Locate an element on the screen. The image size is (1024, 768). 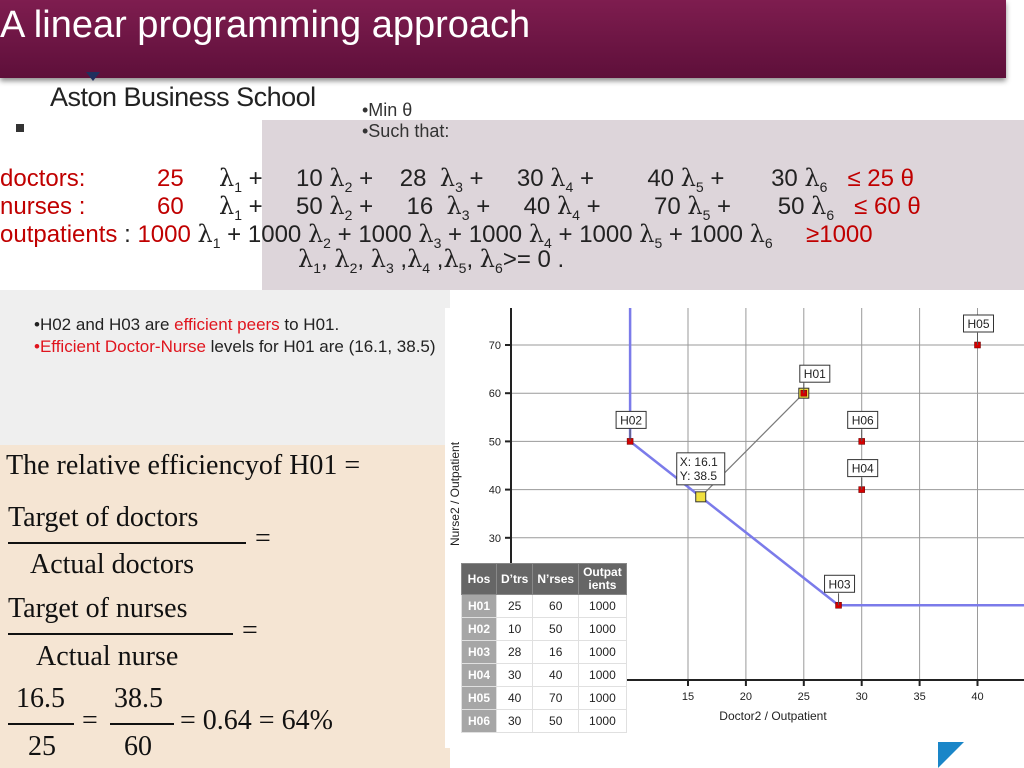
point-label: H03 is located at coordinates (840, 584).